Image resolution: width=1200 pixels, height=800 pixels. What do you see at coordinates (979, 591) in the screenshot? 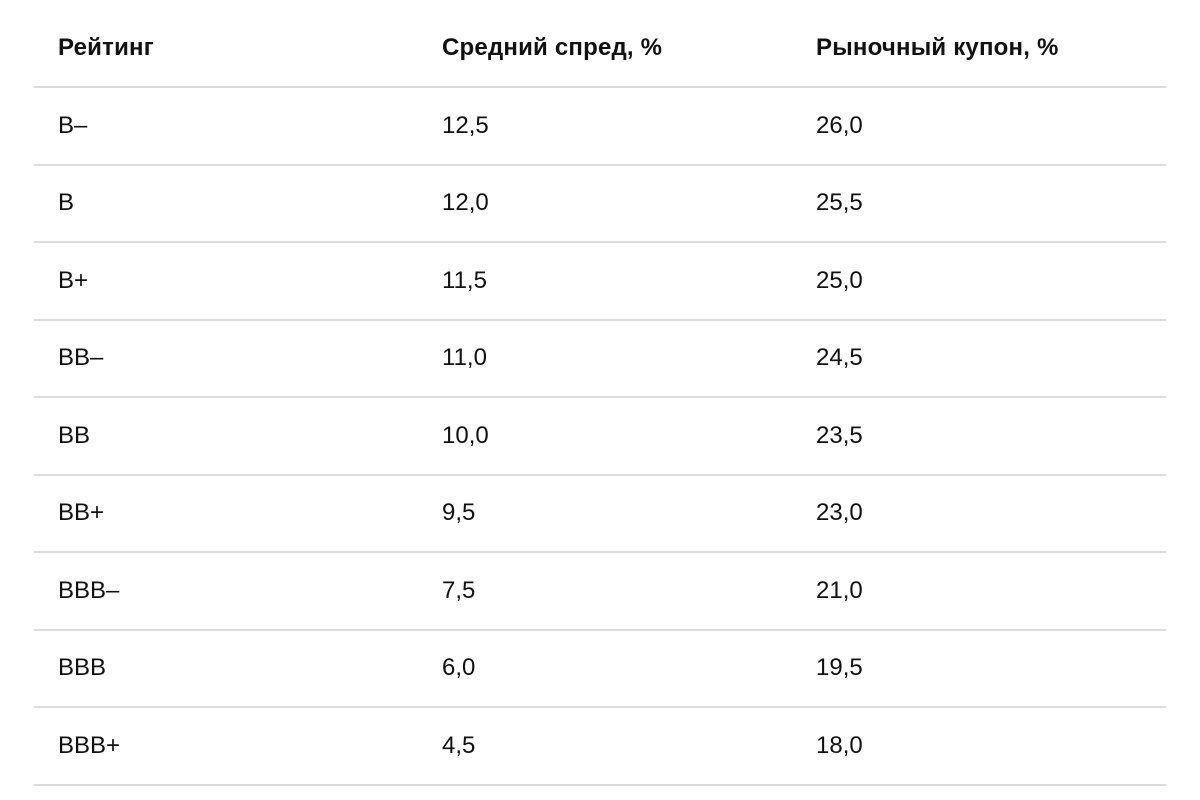
I see `cell-market-coupon: 21,0` at bounding box center [979, 591].